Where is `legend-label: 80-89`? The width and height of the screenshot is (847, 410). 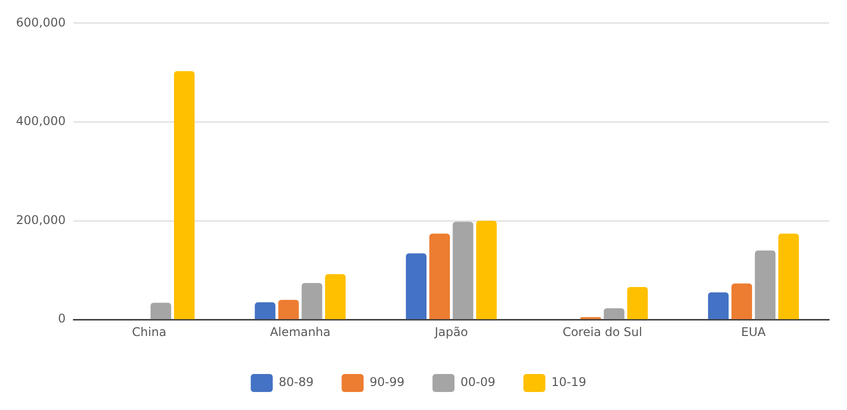
legend-label: 80-89 is located at coordinates (296, 382).